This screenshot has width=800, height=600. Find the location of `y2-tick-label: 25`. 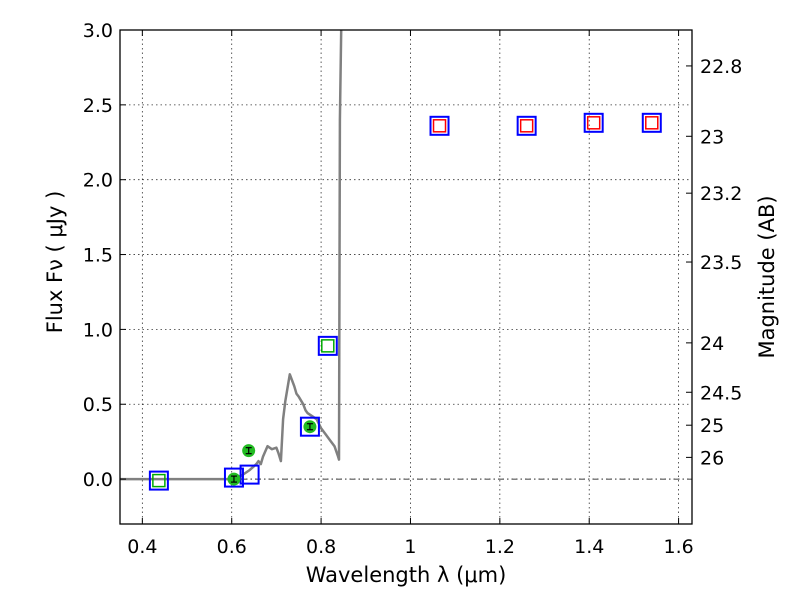

y2-tick-label: 25 is located at coordinates (712, 426).